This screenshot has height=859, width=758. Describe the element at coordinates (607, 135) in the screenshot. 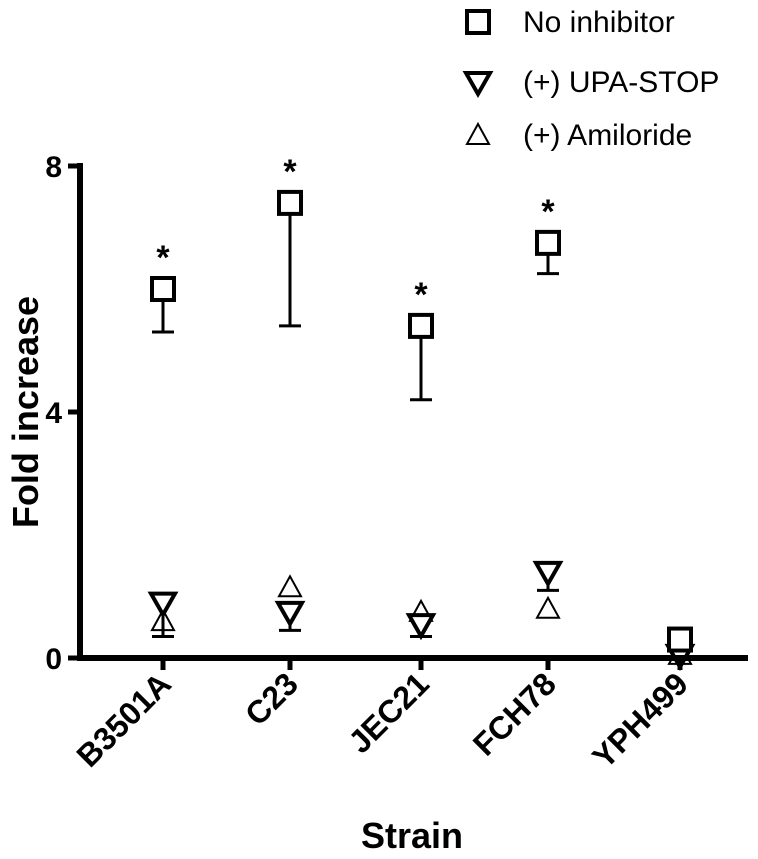

I see `legend-label: (+) Amiloride` at that location.